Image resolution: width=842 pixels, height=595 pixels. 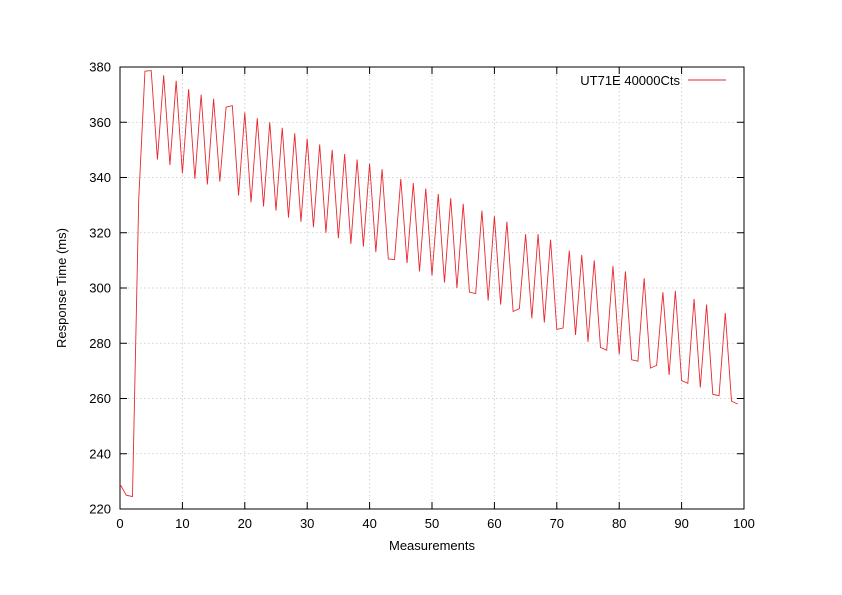 I want to click on y-tick-label: 240, so click(x=100, y=453).